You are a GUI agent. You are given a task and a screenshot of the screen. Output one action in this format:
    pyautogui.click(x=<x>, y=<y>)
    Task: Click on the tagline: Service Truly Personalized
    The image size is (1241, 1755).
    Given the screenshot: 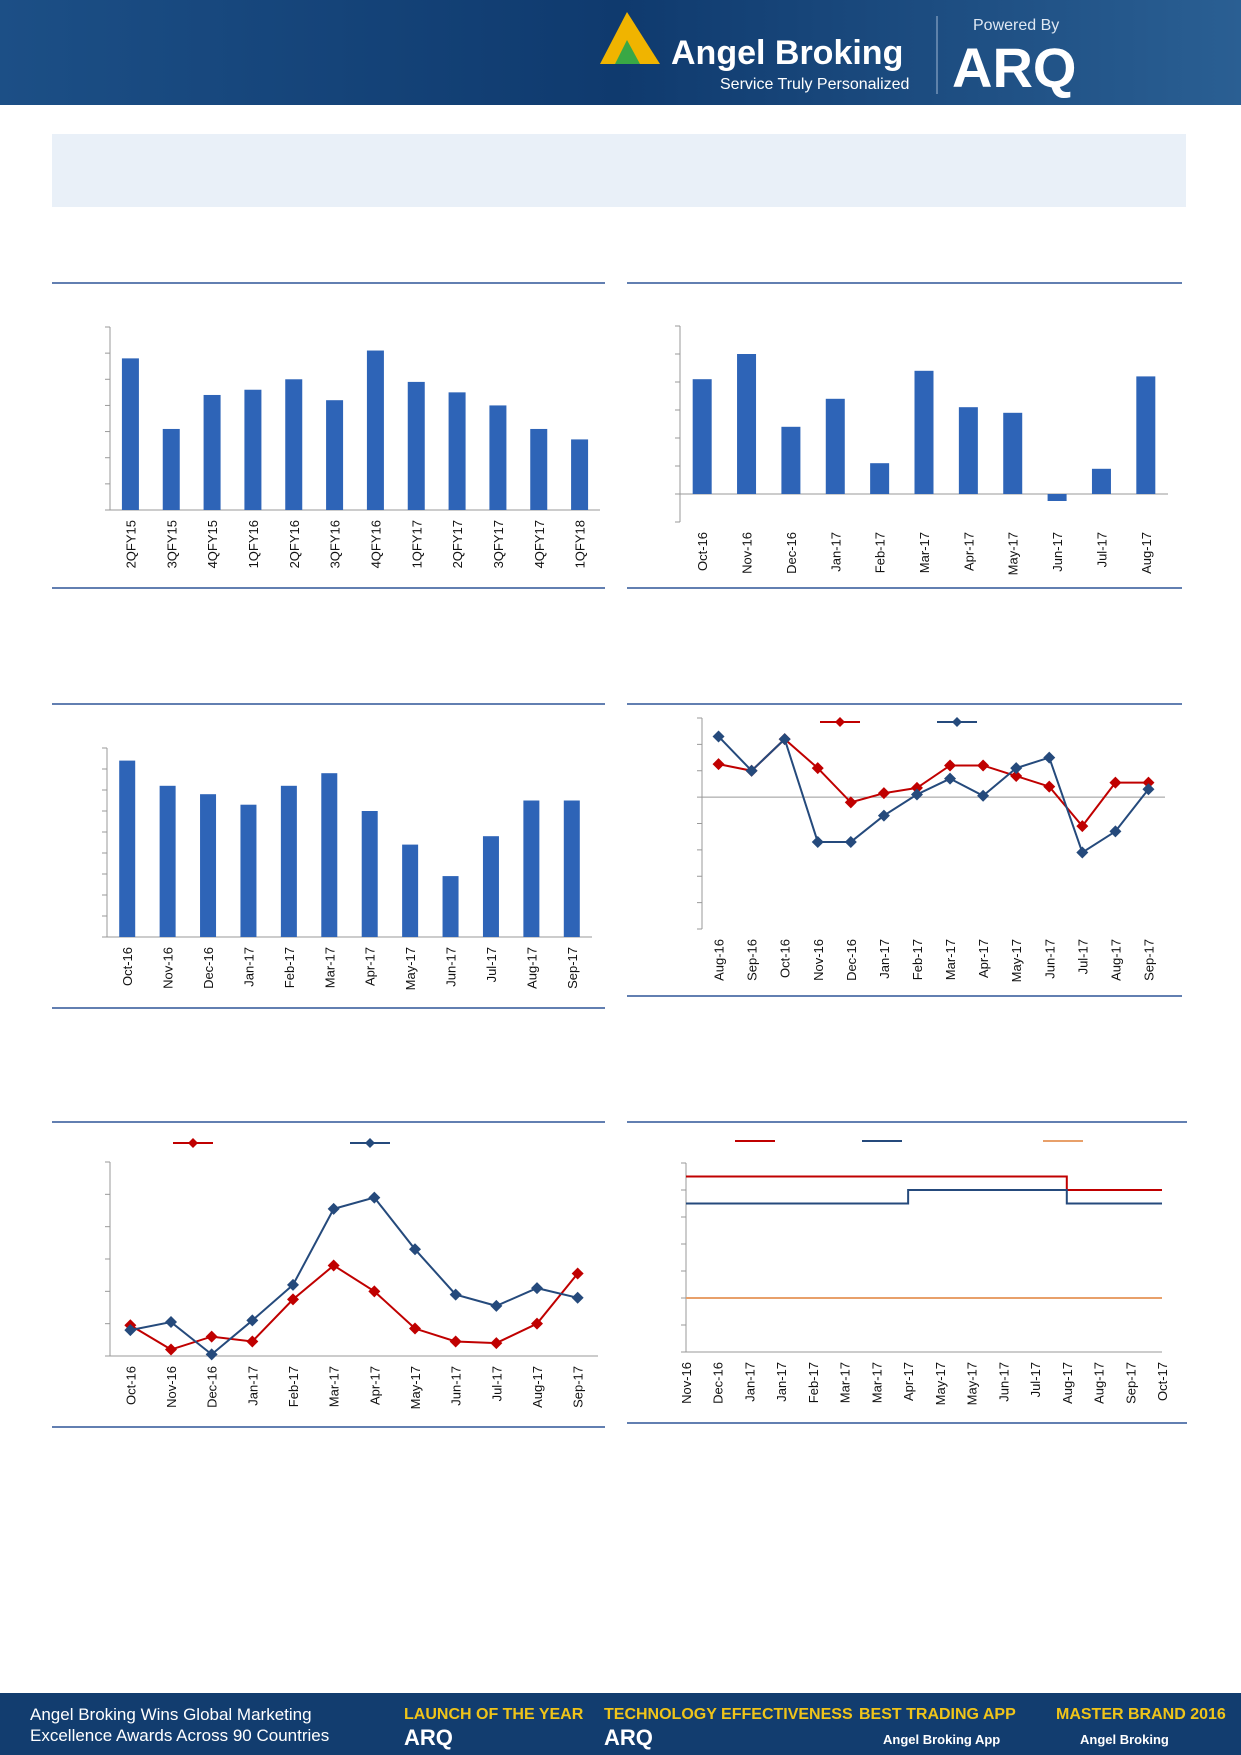 What is the action you would take?
    pyautogui.click(x=814, y=84)
    